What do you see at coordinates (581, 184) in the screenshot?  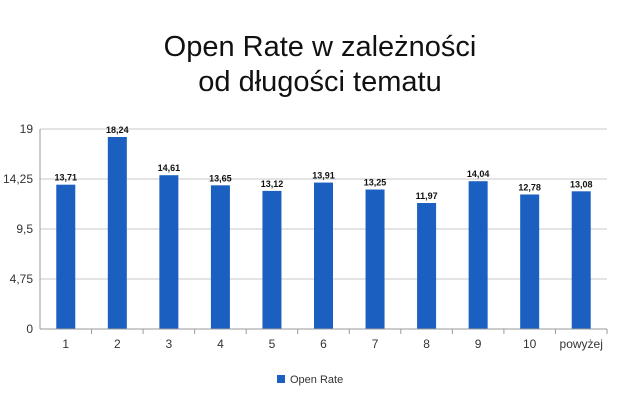 I see `data-label: 13,08` at bounding box center [581, 184].